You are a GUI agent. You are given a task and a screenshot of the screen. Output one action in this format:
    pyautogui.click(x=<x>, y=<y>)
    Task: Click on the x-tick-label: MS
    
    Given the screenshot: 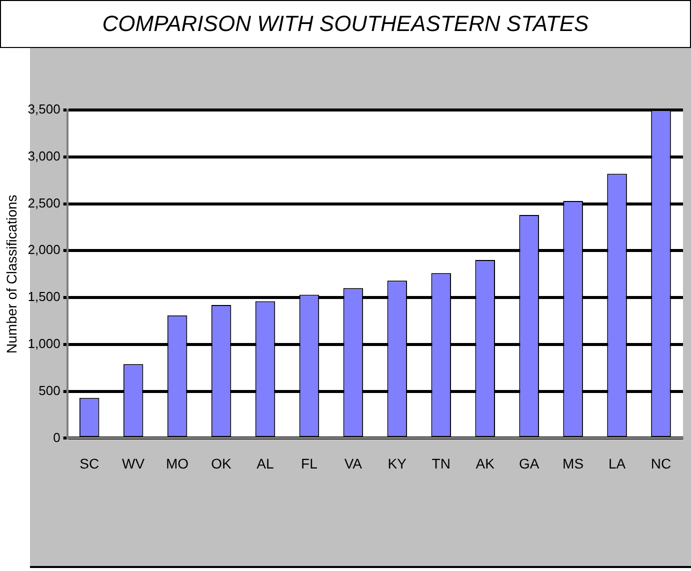 What is the action you would take?
    pyautogui.click(x=573, y=463)
    